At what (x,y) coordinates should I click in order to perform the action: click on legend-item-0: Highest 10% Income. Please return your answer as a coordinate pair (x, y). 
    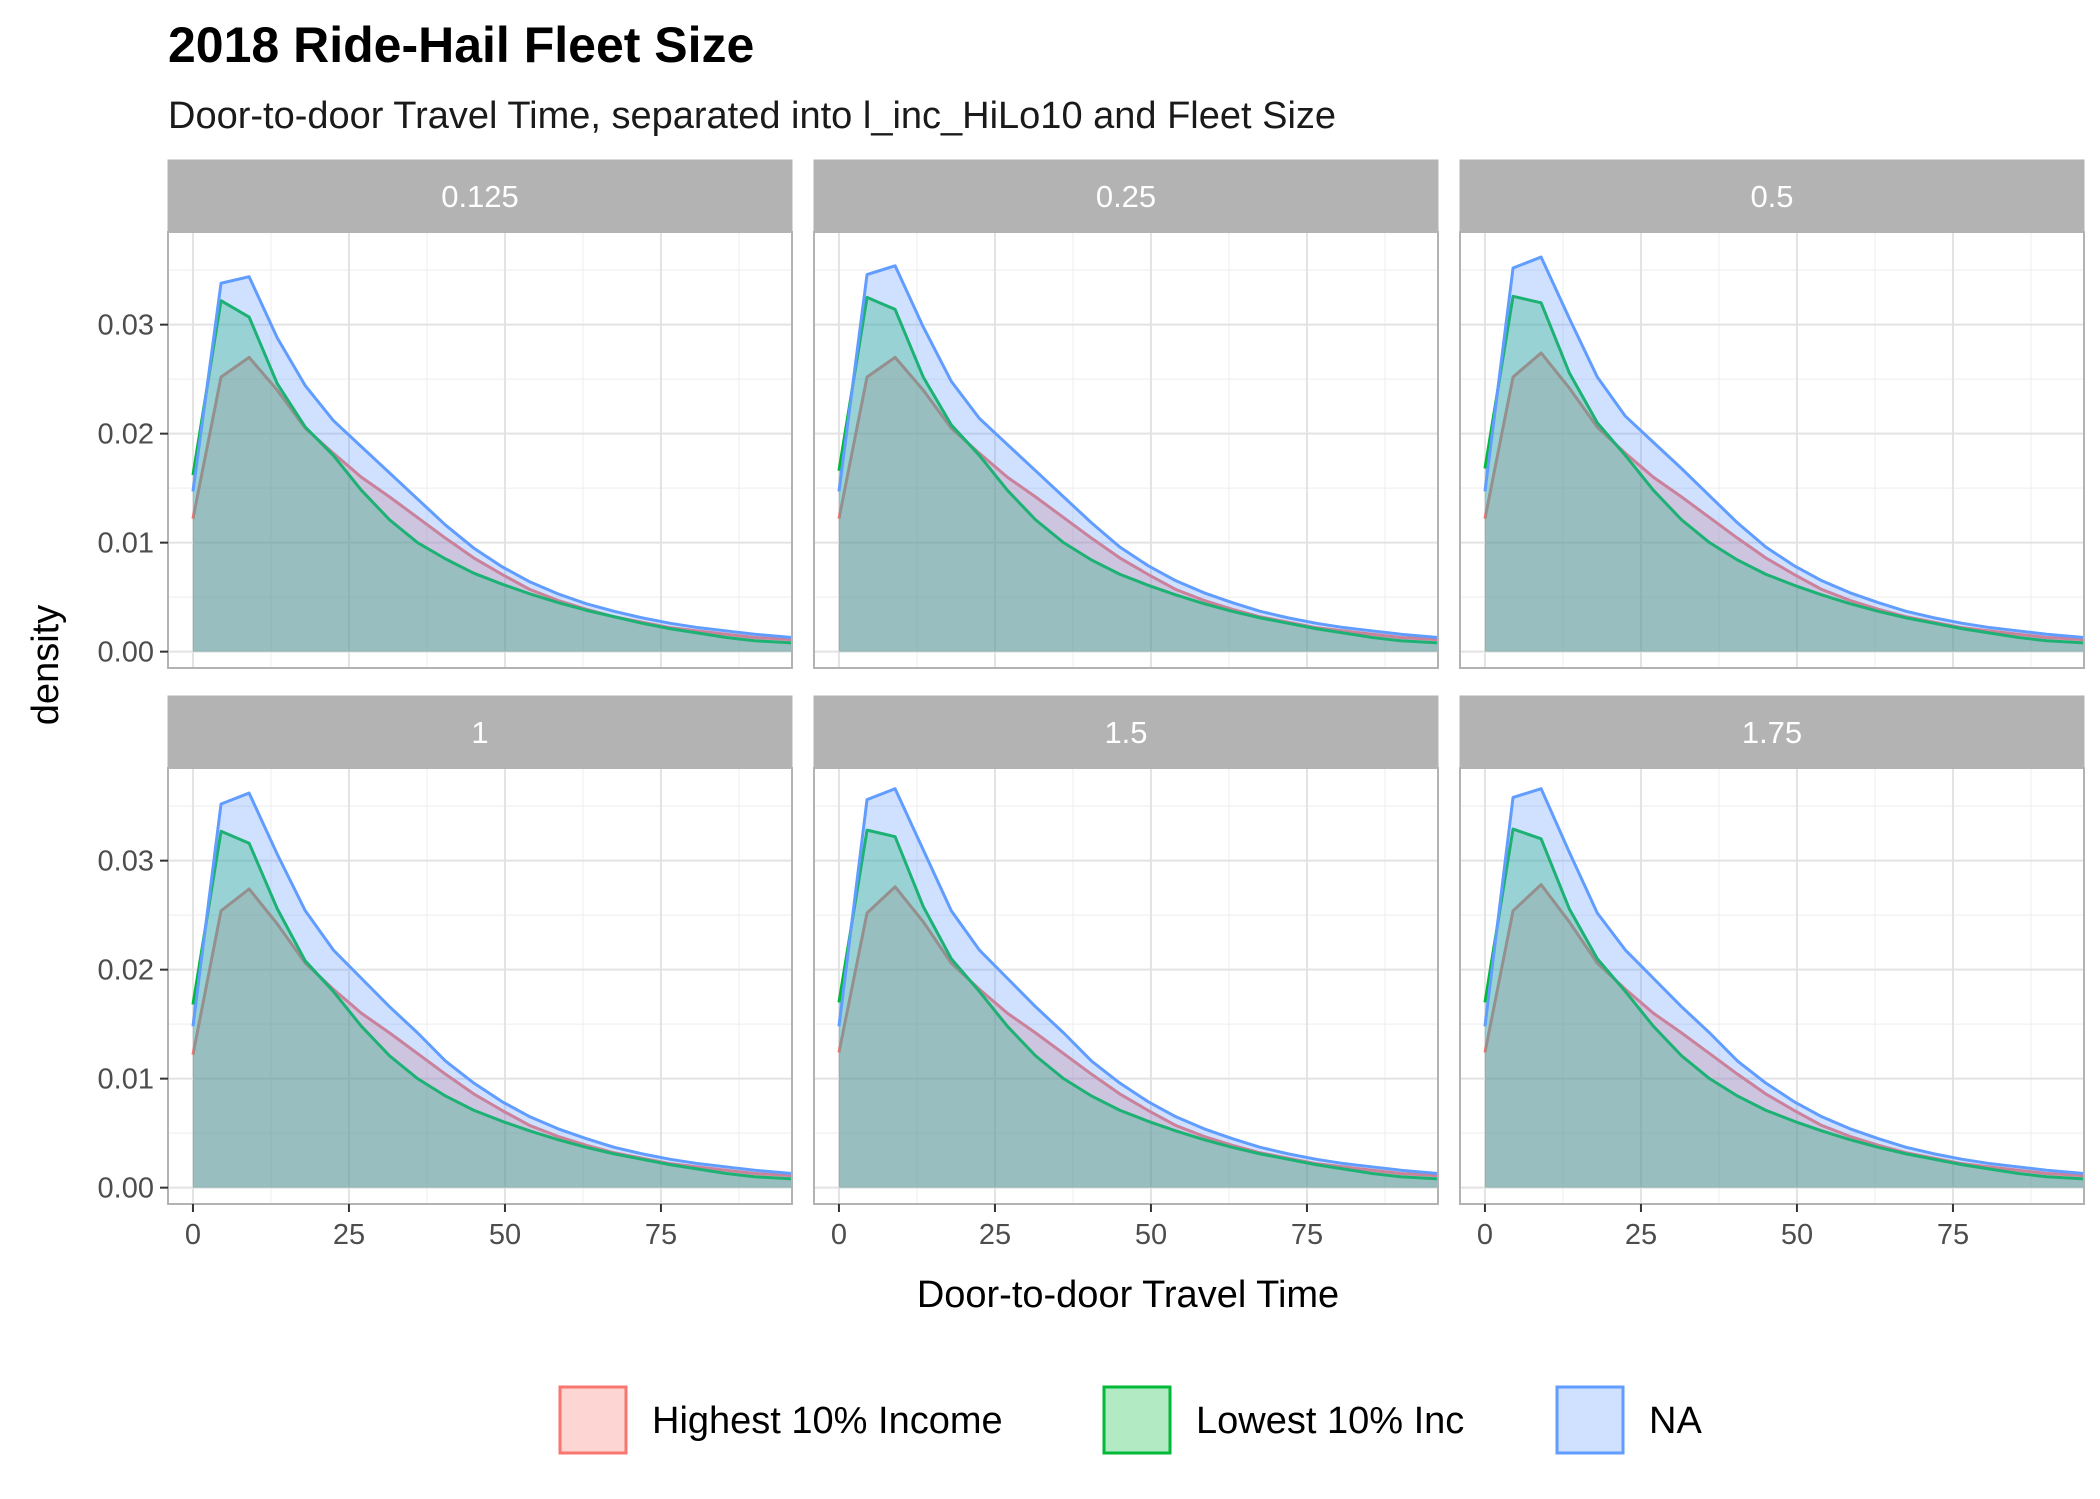
    Looking at the image, I should click on (780, 1420).